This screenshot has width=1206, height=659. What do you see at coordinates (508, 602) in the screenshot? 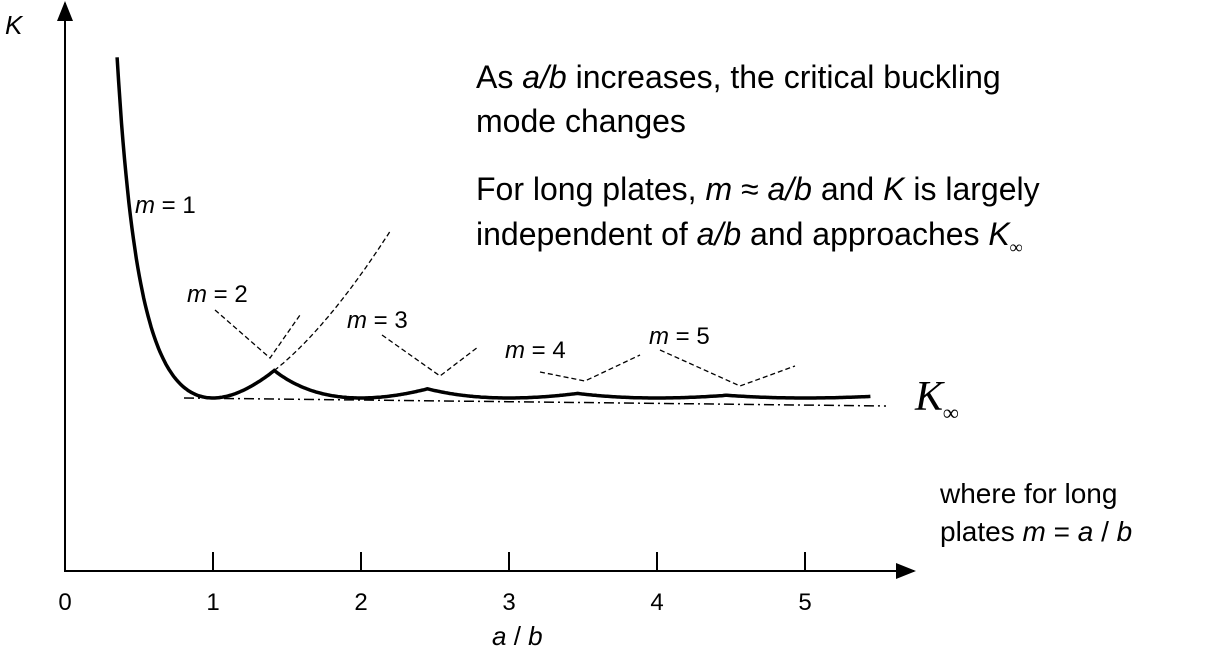
I see `x-tick-label: 3` at bounding box center [508, 602].